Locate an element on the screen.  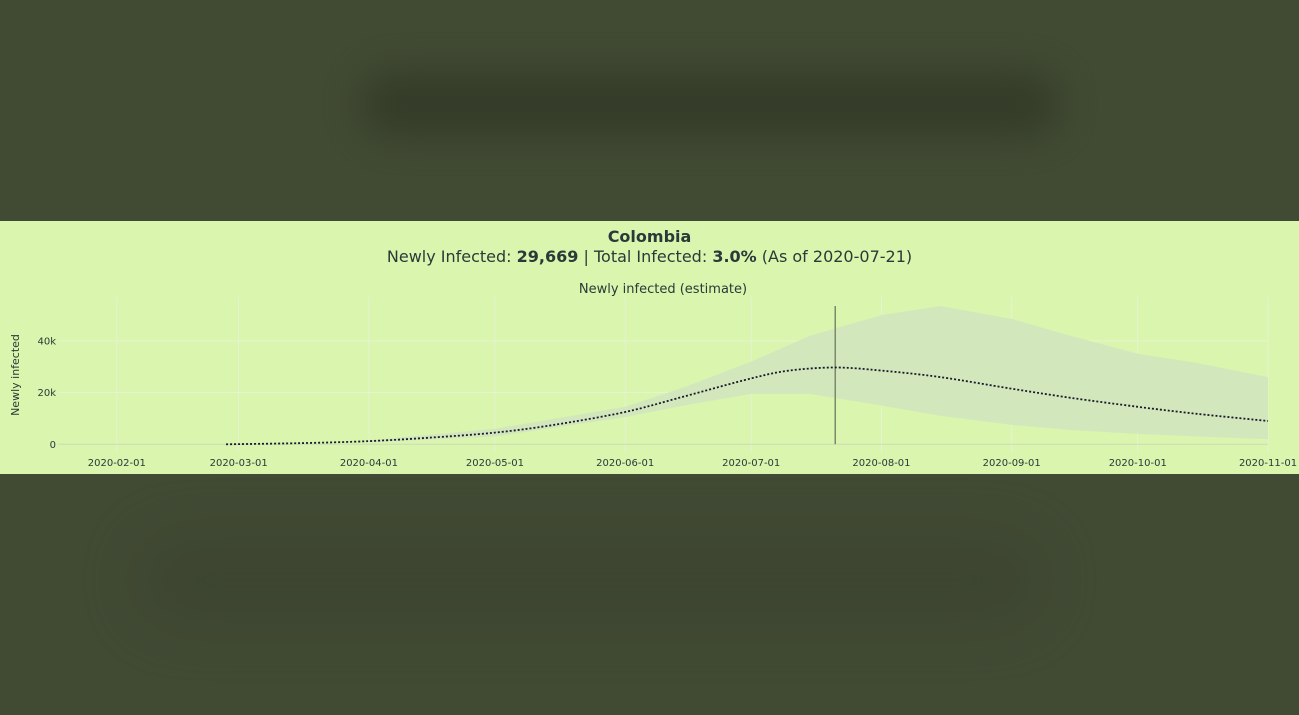
x-tick-label: 2020-03-01 is located at coordinates (239, 463).